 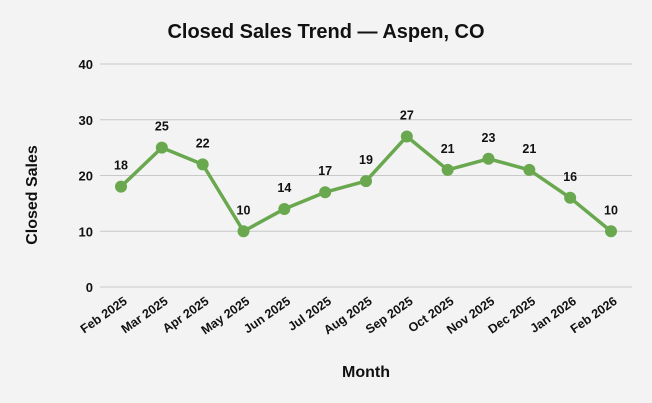 I want to click on data-label: 19, so click(x=366, y=160).